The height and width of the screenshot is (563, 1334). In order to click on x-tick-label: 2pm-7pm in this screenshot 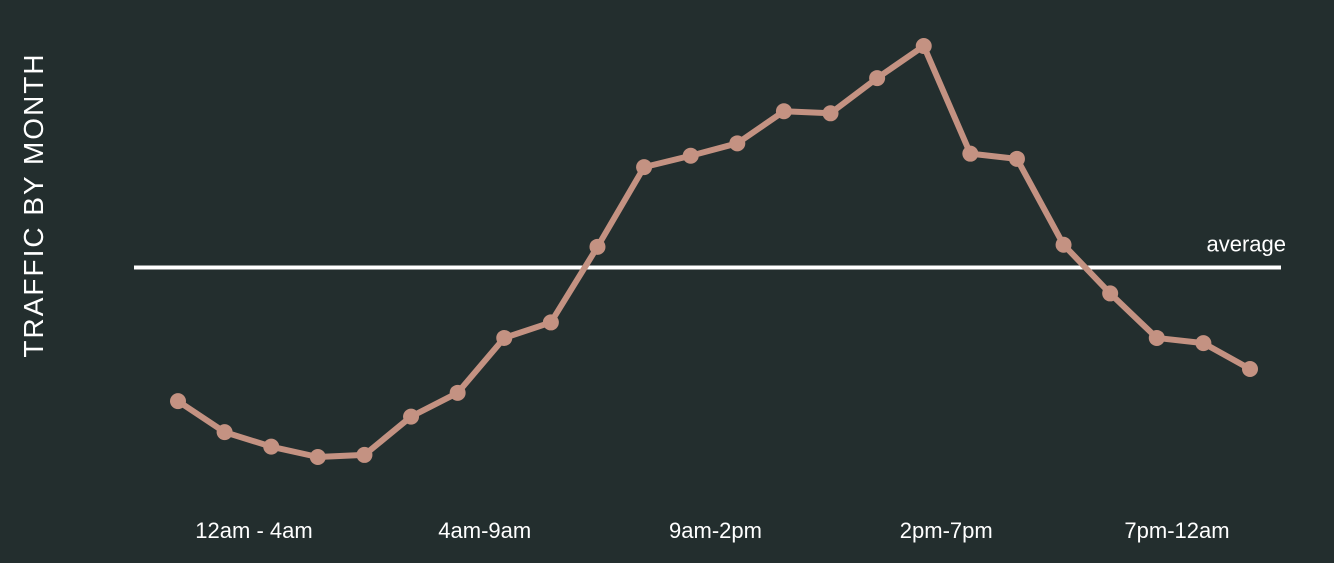, I will do `click(946, 530)`.